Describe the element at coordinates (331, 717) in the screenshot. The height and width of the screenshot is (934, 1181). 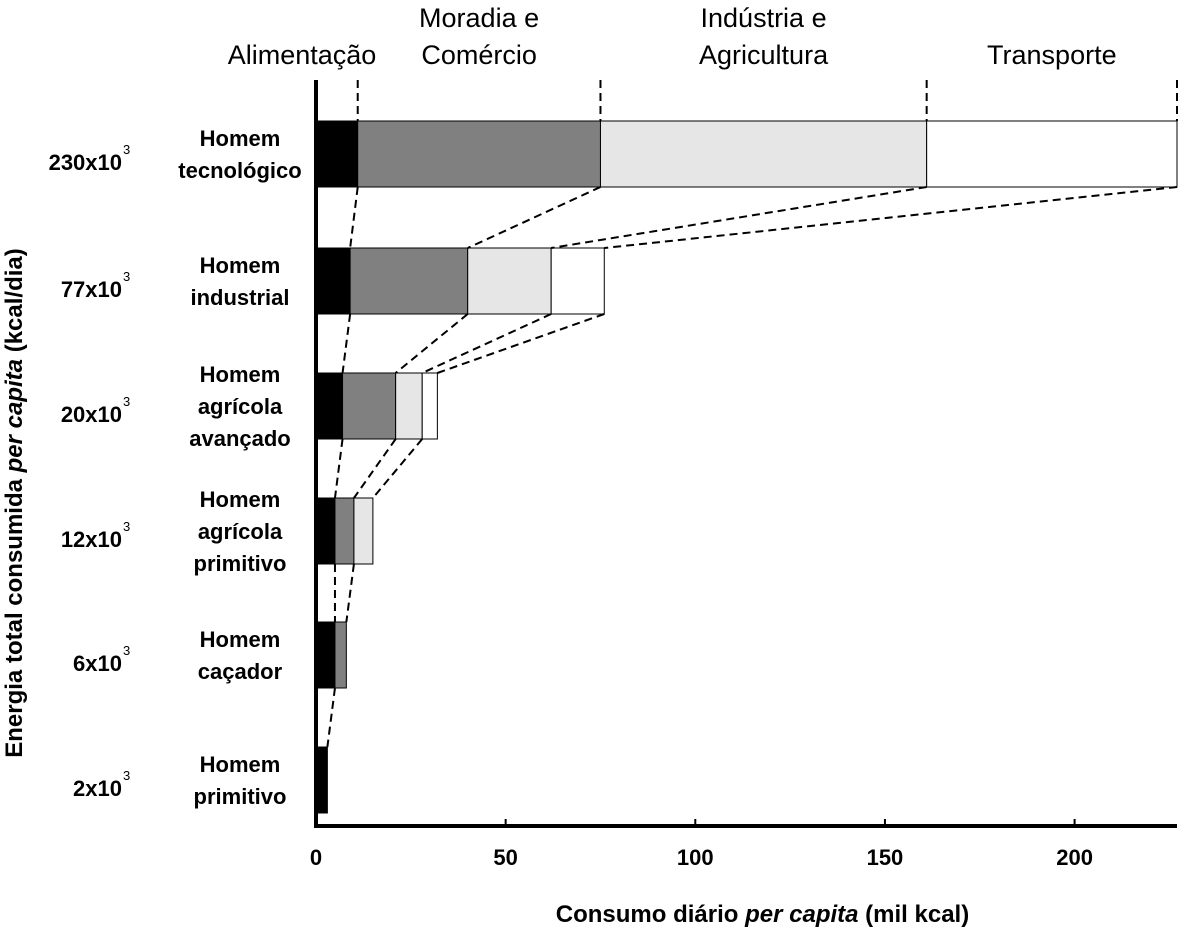
I see `connector-row4-b1` at that location.